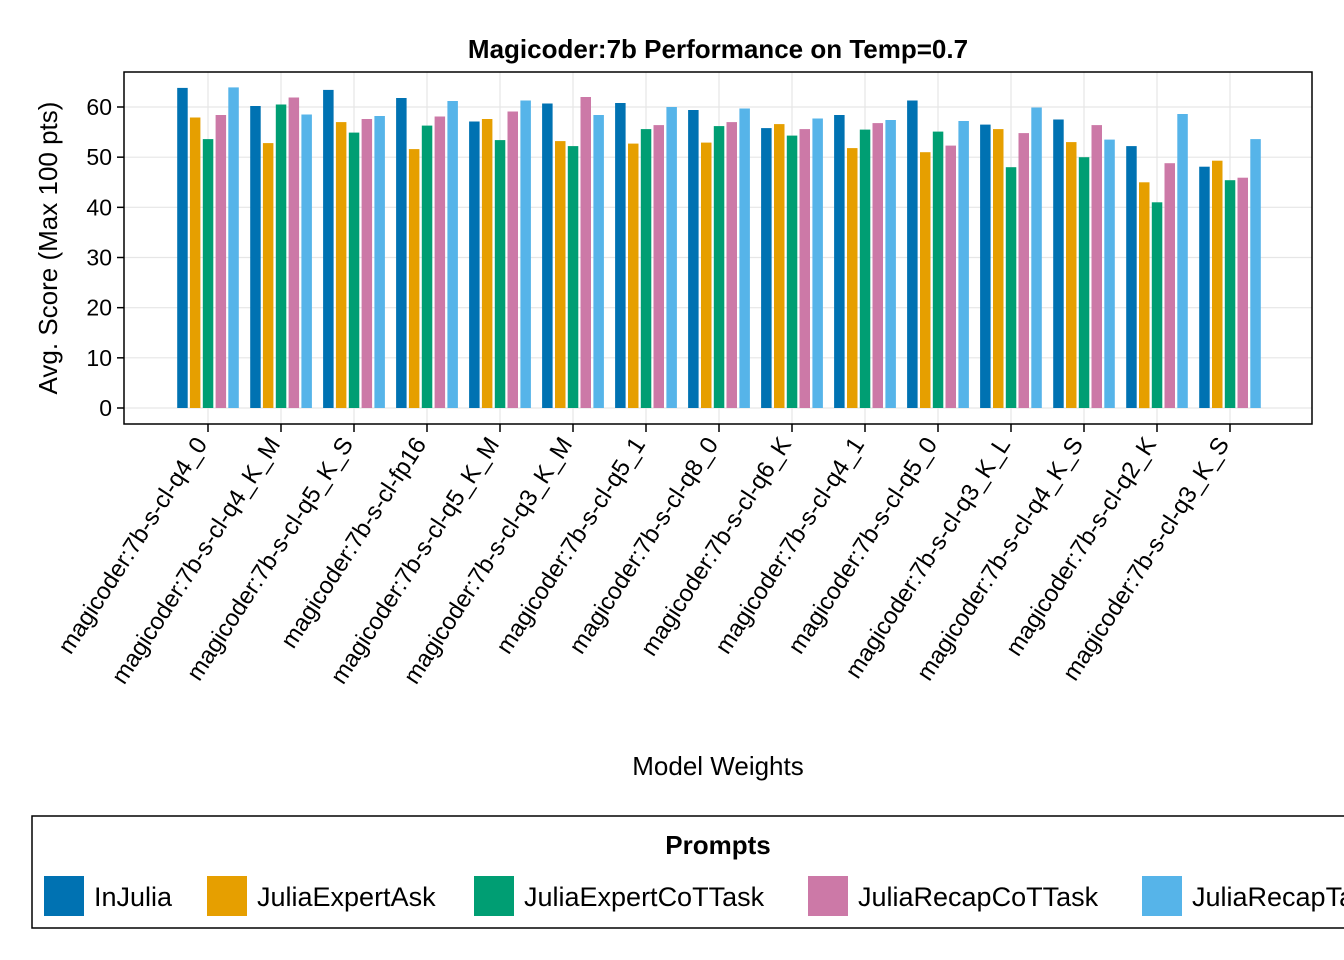 This screenshot has height=960, width=1344. I want to click on y-tick-label: 20, so click(99, 308).